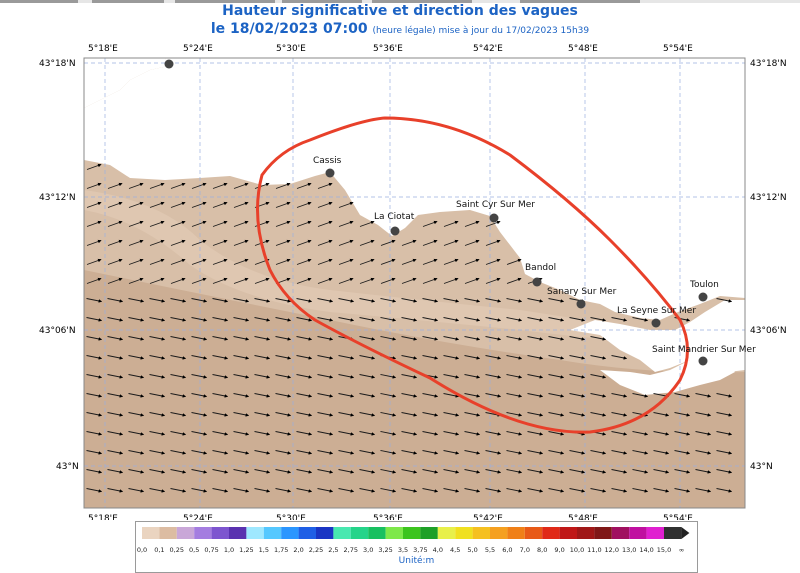  I want to click on legend-label: 11,0, so click(594, 550).